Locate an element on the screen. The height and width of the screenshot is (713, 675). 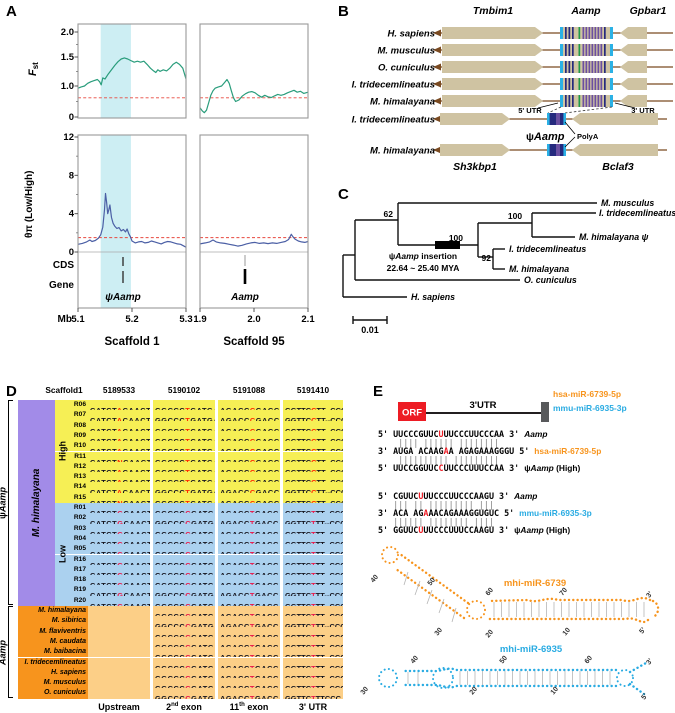
sample-row-label: R07 is located at coordinates (72, 415).